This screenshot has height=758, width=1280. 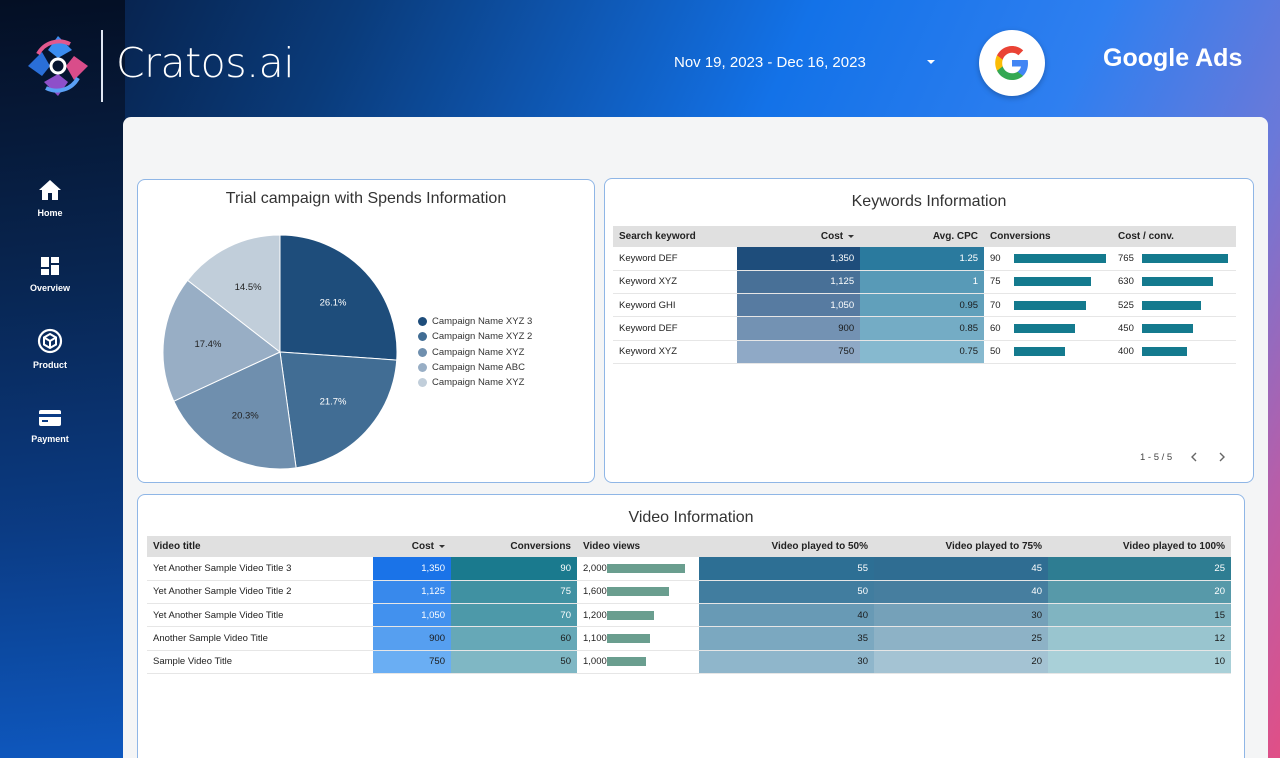 What do you see at coordinates (1048, 259) in the screenshot?
I see `conversions-cell: 90` at bounding box center [1048, 259].